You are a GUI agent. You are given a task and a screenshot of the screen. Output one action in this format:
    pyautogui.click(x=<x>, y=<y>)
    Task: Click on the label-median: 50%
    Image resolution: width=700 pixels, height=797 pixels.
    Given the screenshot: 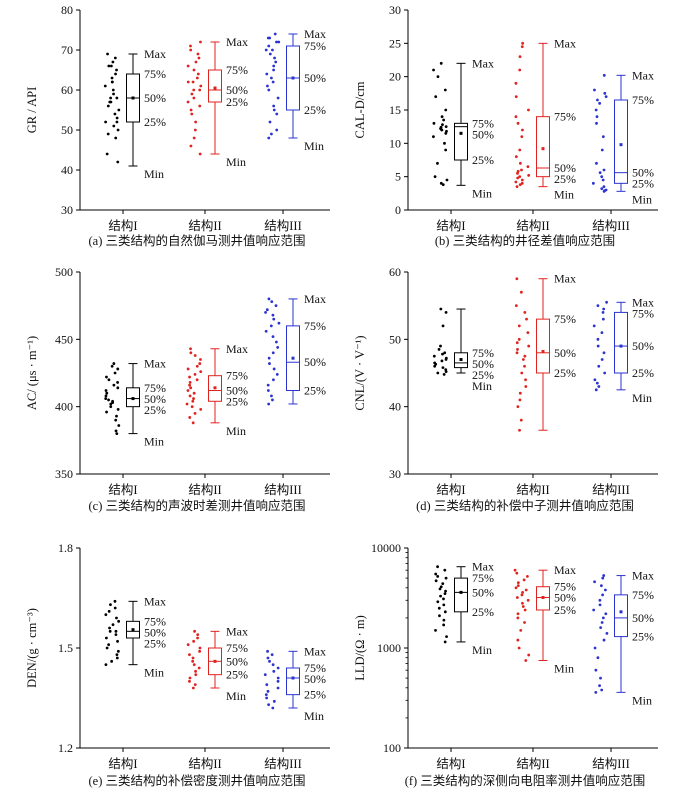 What is the action you would take?
    pyautogui.click(x=155, y=399)
    